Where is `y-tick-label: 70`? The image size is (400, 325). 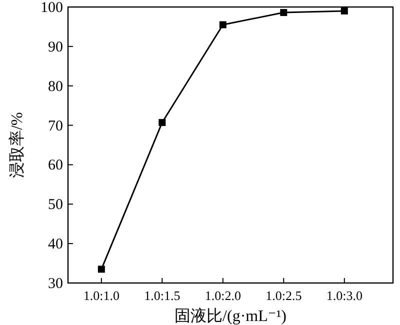 y-tick-label: 70 is located at coordinates (55, 126).